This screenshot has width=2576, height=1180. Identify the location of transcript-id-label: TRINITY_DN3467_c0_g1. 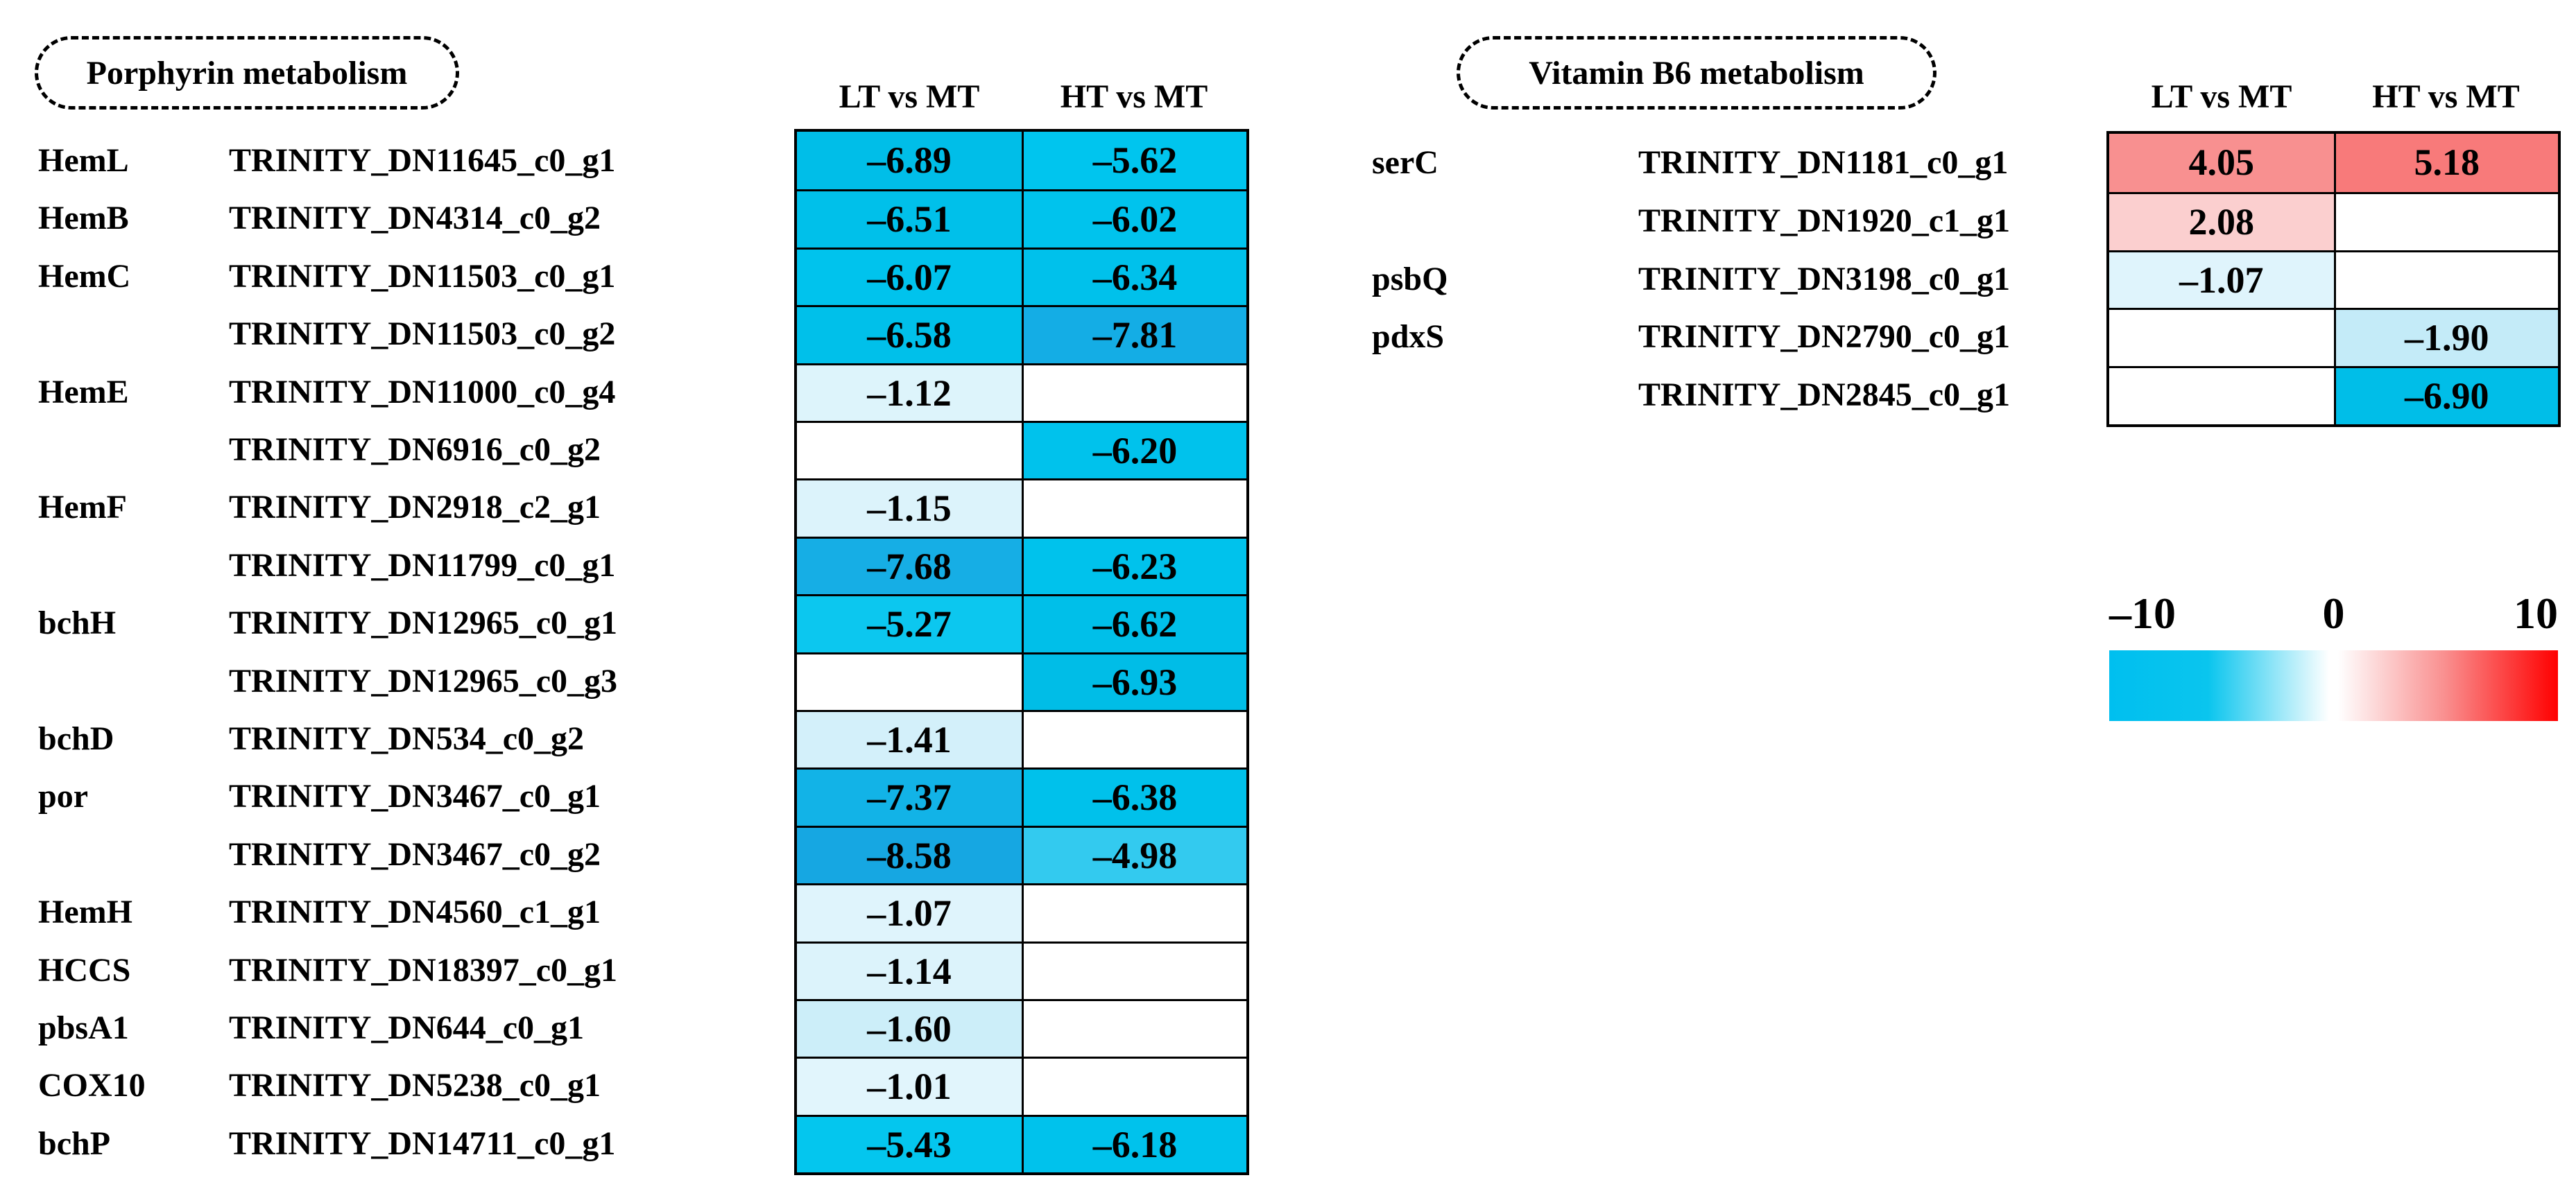
(415, 796).